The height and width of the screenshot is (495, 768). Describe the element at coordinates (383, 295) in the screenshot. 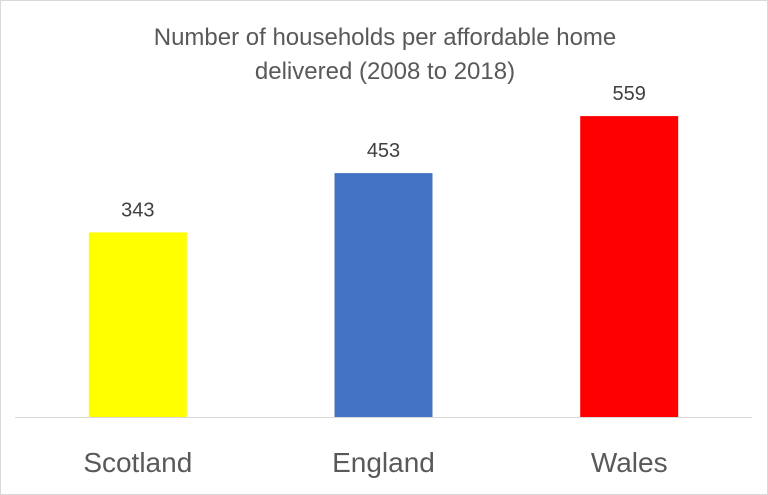

I see `bar-england` at that location.